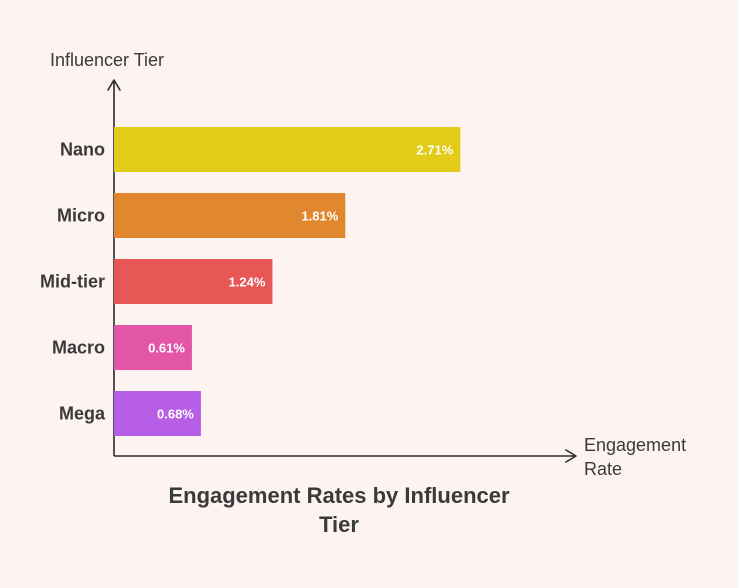 Image resolution: width=738 pixels, height=588 pixels. I want to click on bar-value-label: 1.24%, so click(247, 282).